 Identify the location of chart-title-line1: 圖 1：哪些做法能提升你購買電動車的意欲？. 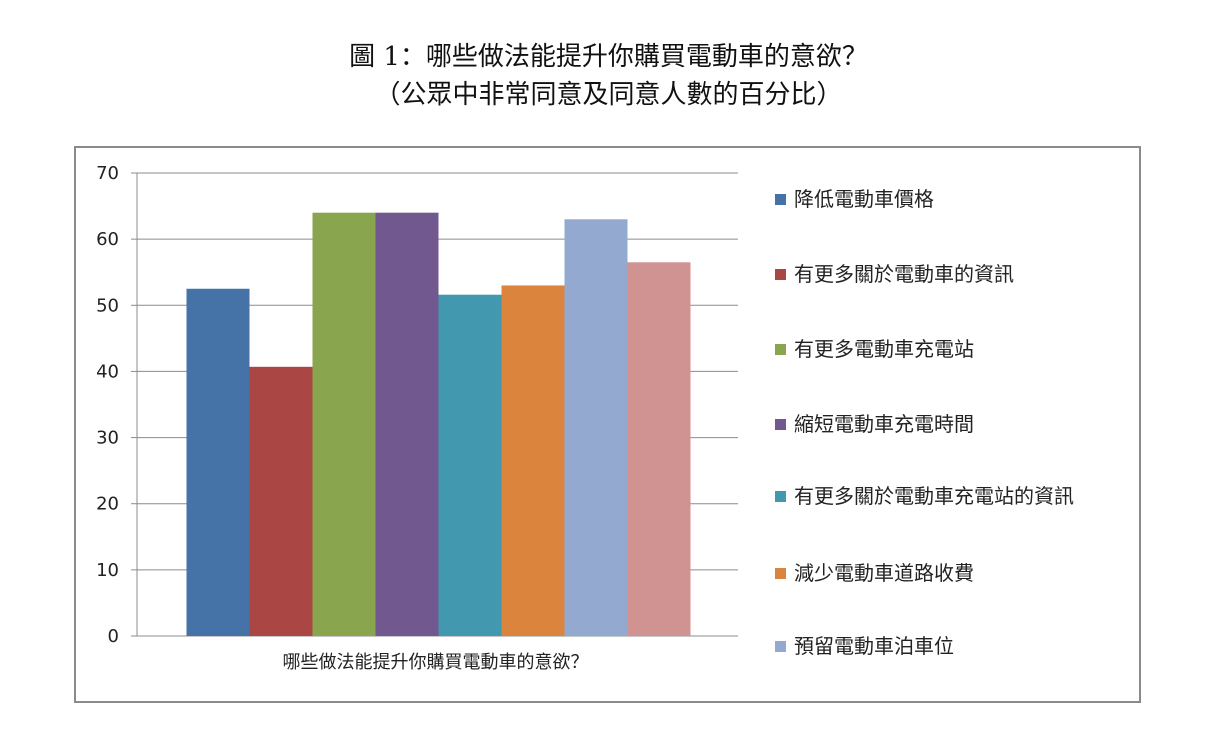
(608, 57).